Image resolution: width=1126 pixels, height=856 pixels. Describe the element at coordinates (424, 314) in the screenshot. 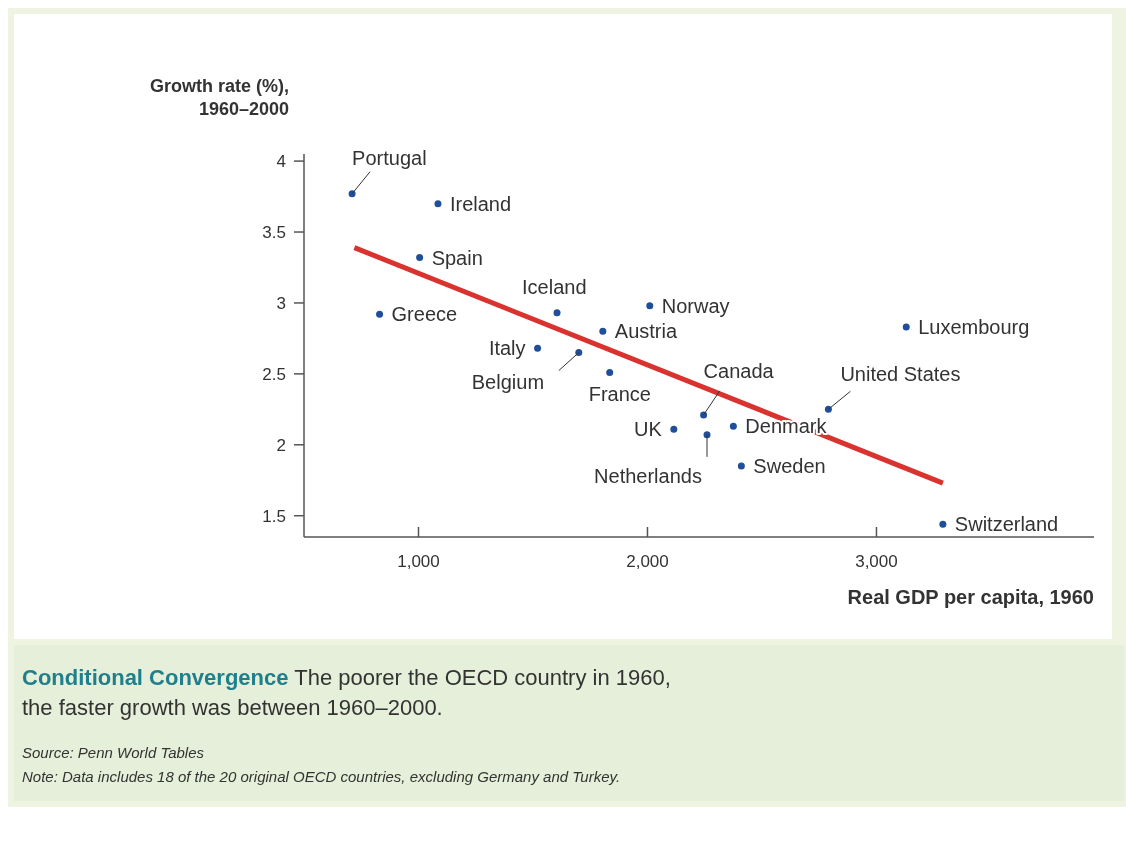

I see `annotation: Greece` at that location.